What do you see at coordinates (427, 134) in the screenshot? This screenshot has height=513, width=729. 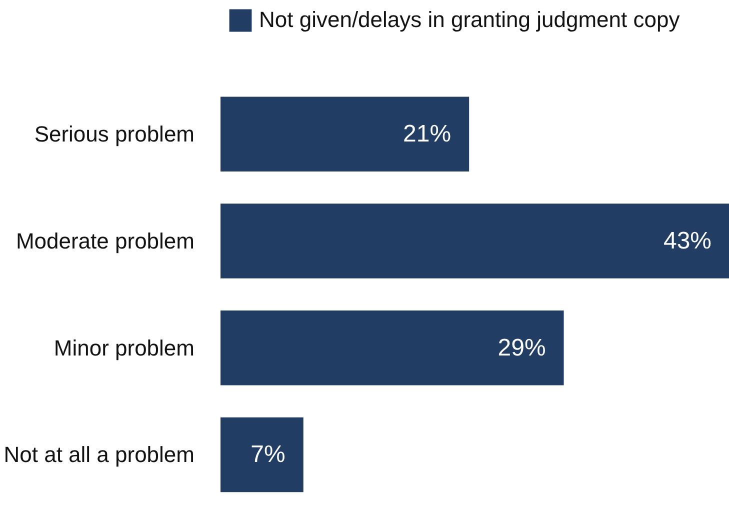 I see `data-label: 21%` at bounding box center [427, 134].